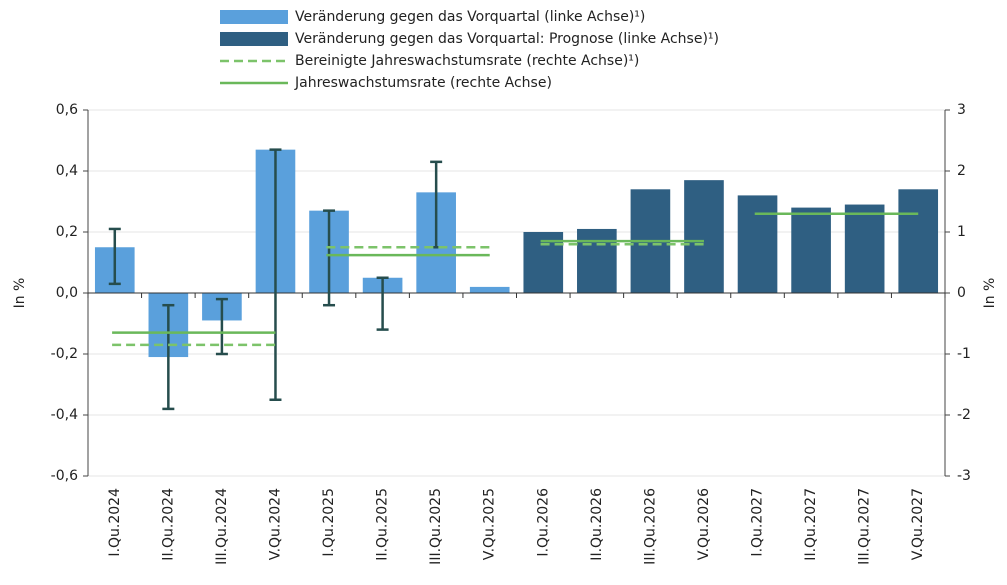 The width and height of the screenshot is (1007, 585). Describe the element at coordinates (64, 354) in the screenshot. I see `y-tick-label: -0,2` at that location.